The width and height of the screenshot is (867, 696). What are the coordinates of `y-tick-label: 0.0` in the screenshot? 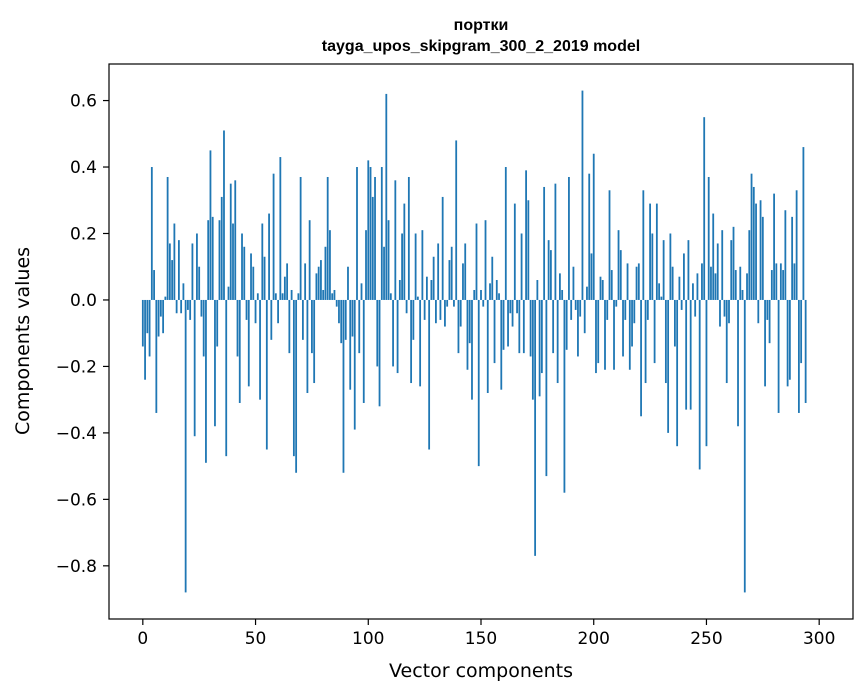 It's located at (83, 301).